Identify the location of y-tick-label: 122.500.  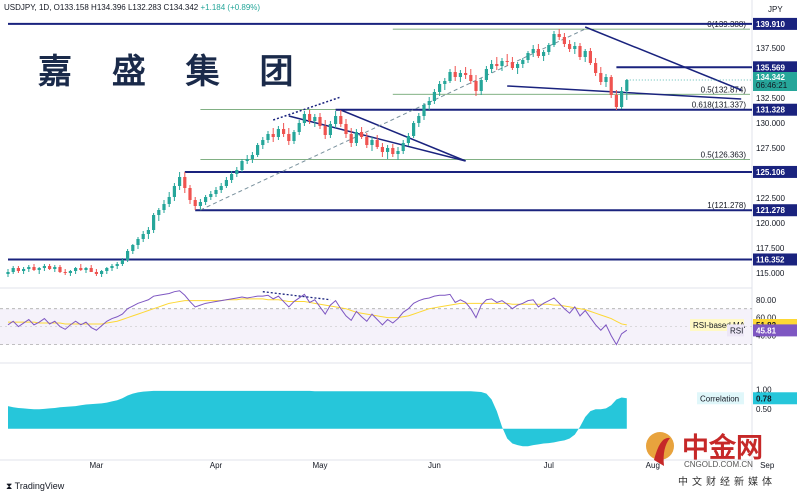
(770, 198).